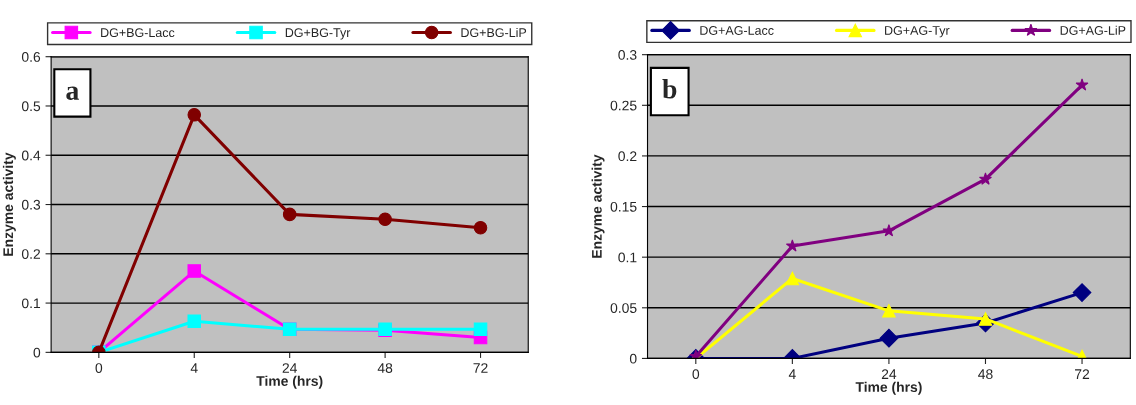  What do you see at coordinates (737, 30) in the screenshot?
I see `legend-label: DG+AG-Lacc` at bounding box center [737, 30].